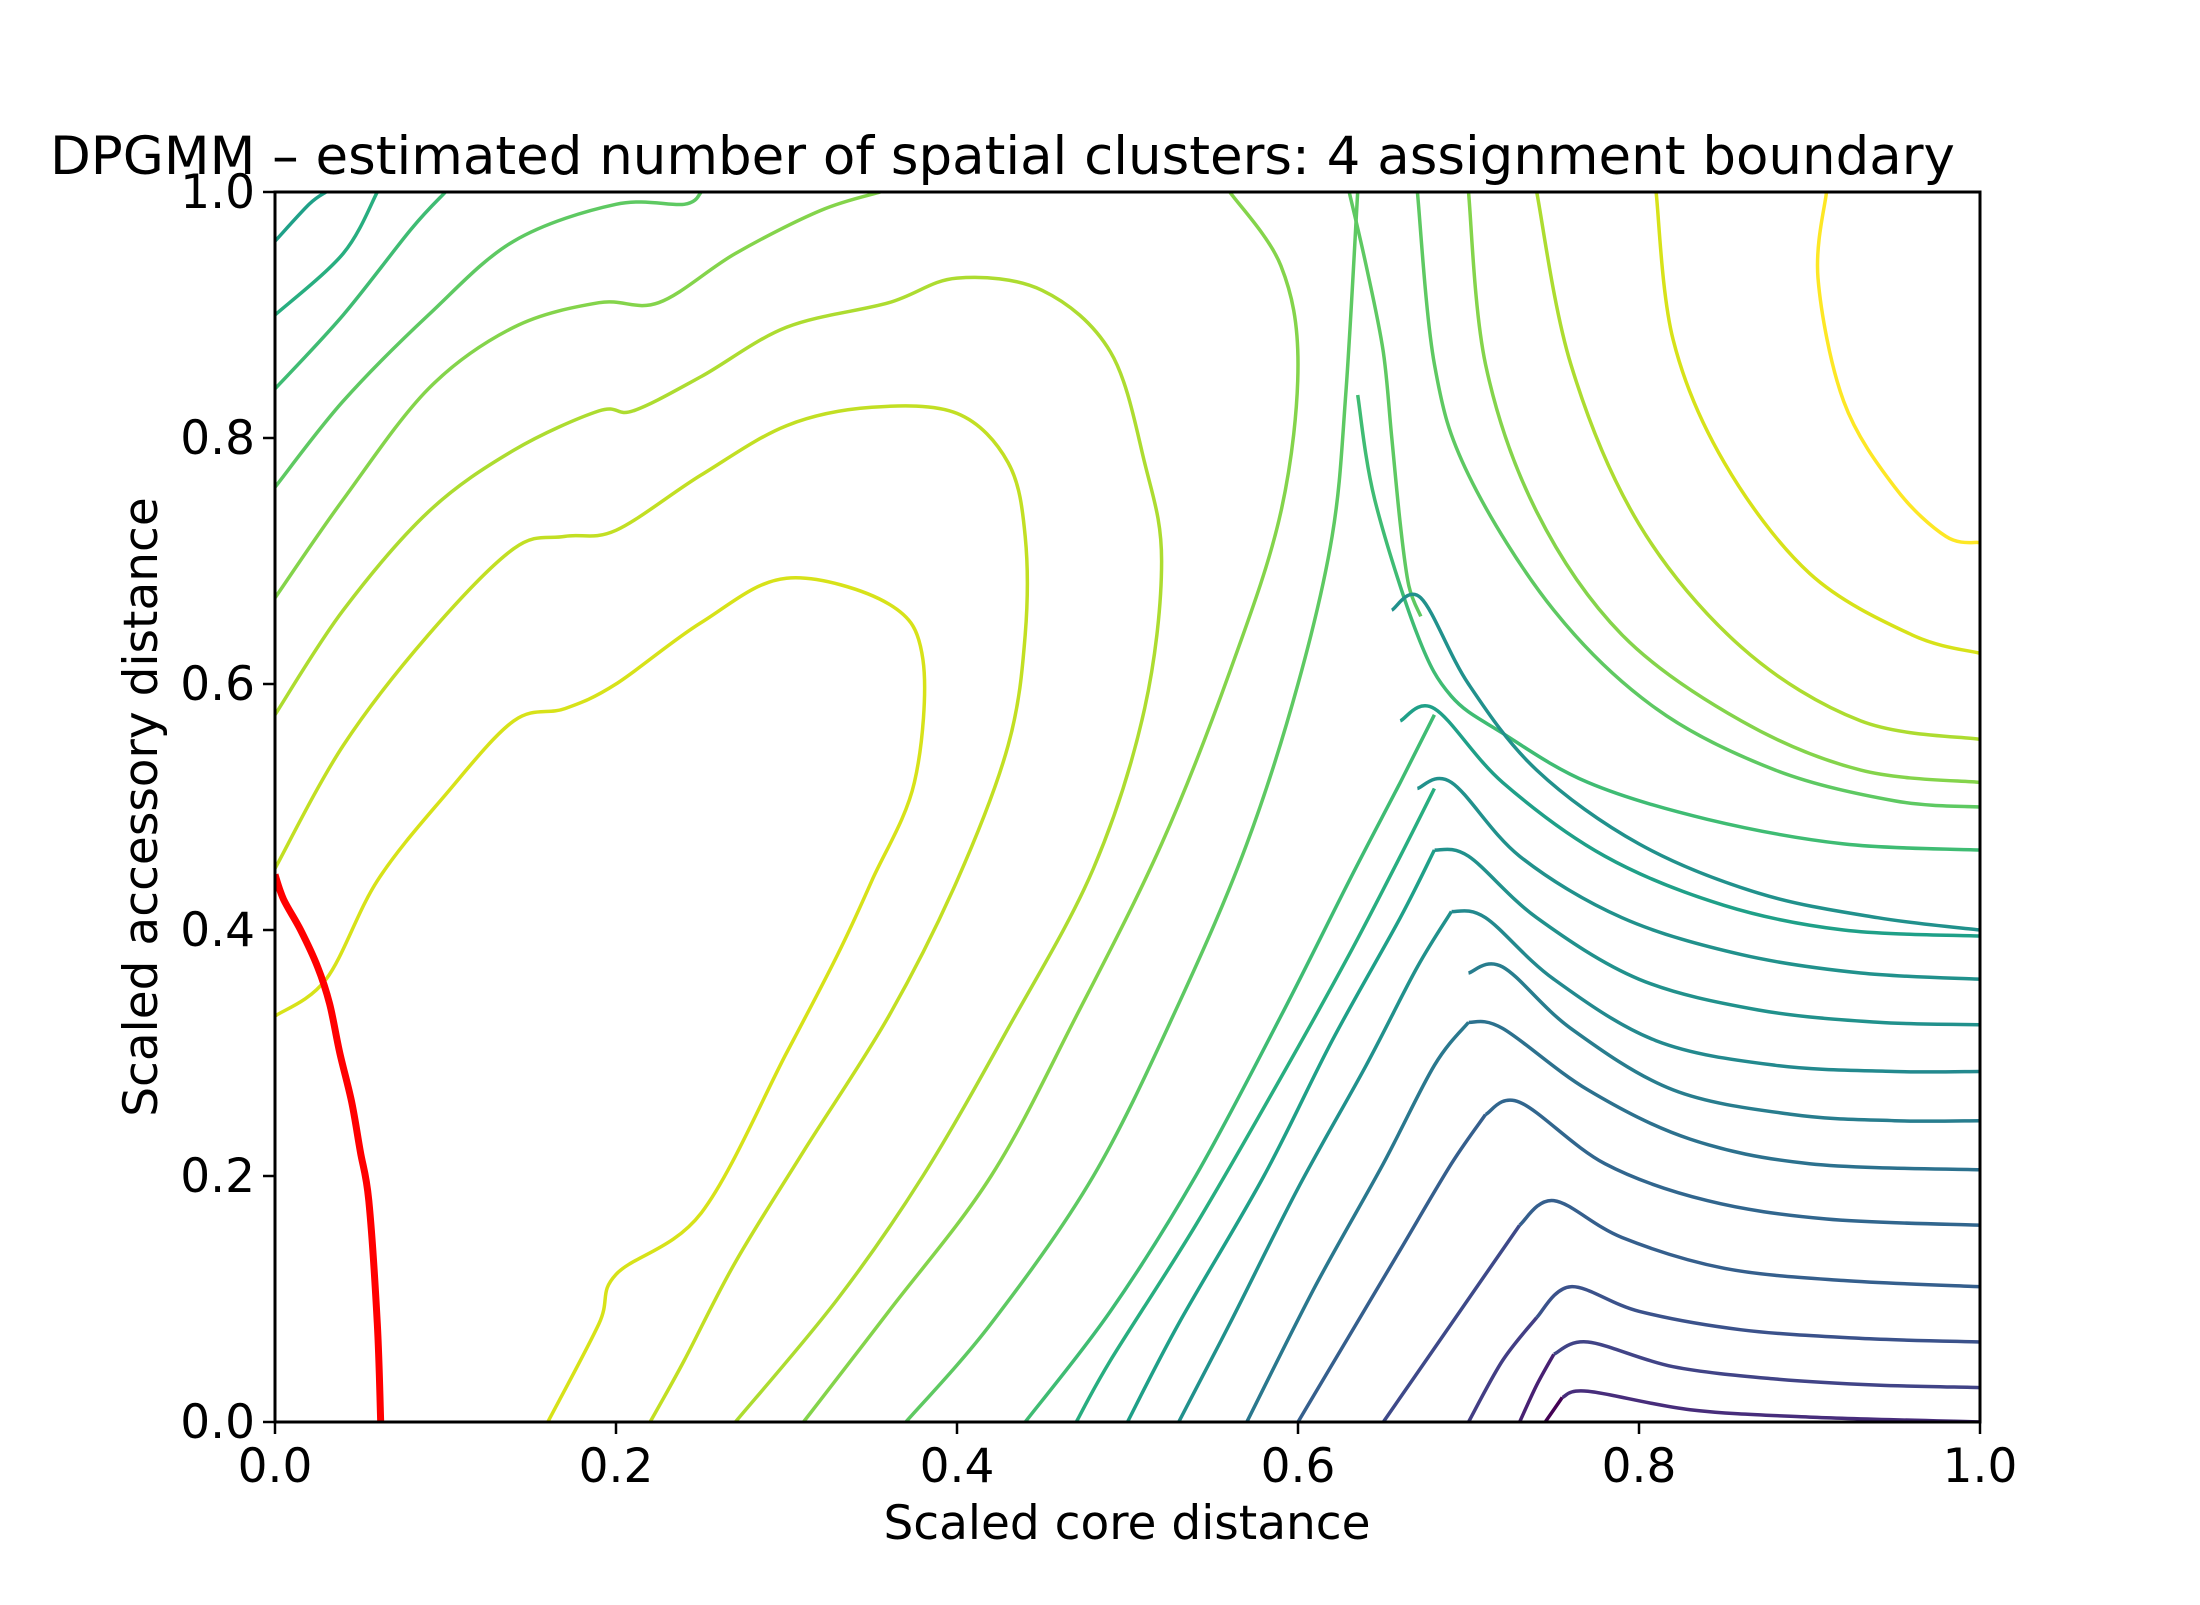  I want to click on x-tick-label: 0.6, so click(1298, 1466).